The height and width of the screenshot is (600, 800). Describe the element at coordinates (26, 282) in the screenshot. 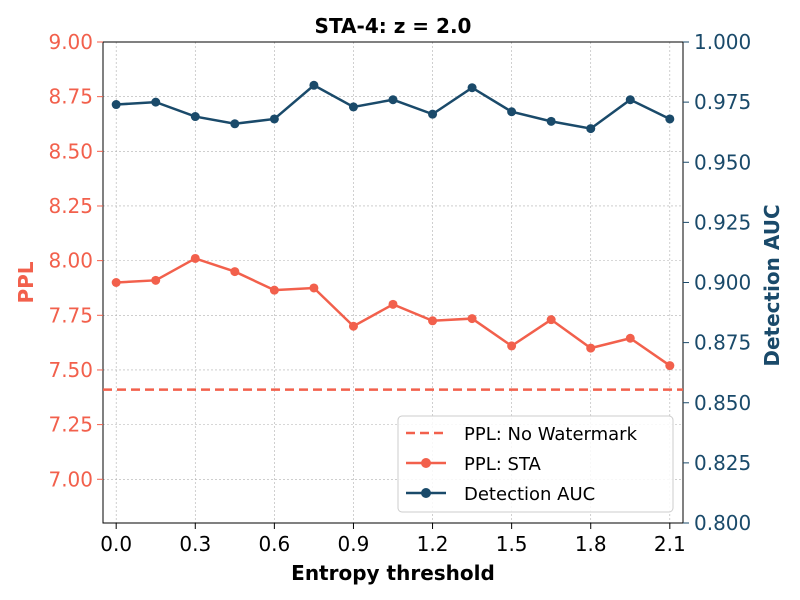

I see `y-axis-left-label: PPL` at that location.